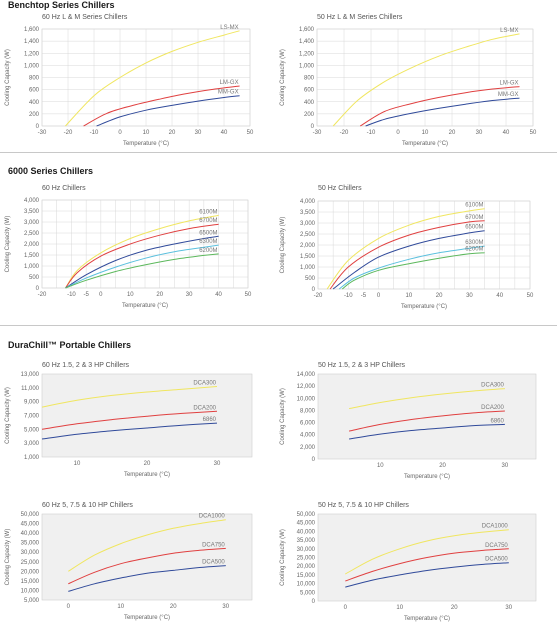 Image resolution: width=557 pixels, height=640 pixels. What do you see at coordinates (61, 5) in the screenshot?
I see `section-title-benchtop: Benchtop Series Chillers` at bounding box center [61, 5].